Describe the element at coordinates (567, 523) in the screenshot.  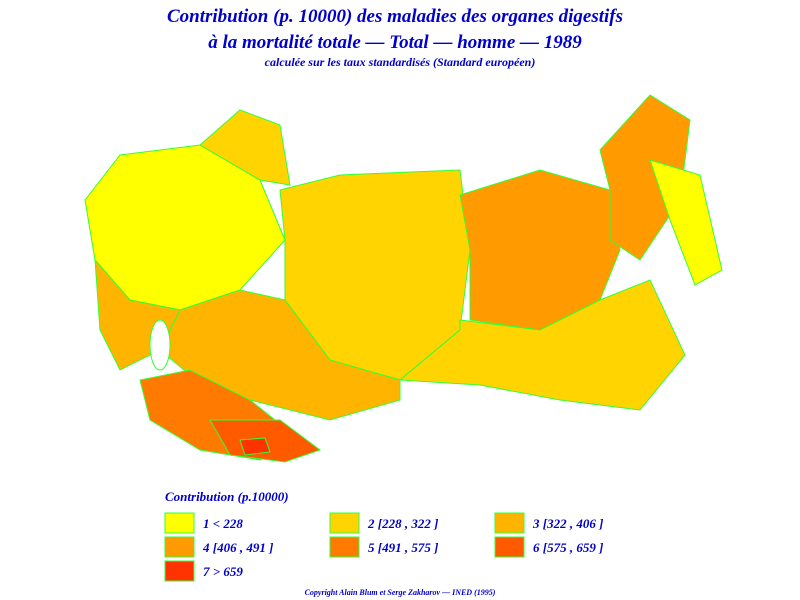
I see `legend-label: 3 [322 , 406 ]` at that location.